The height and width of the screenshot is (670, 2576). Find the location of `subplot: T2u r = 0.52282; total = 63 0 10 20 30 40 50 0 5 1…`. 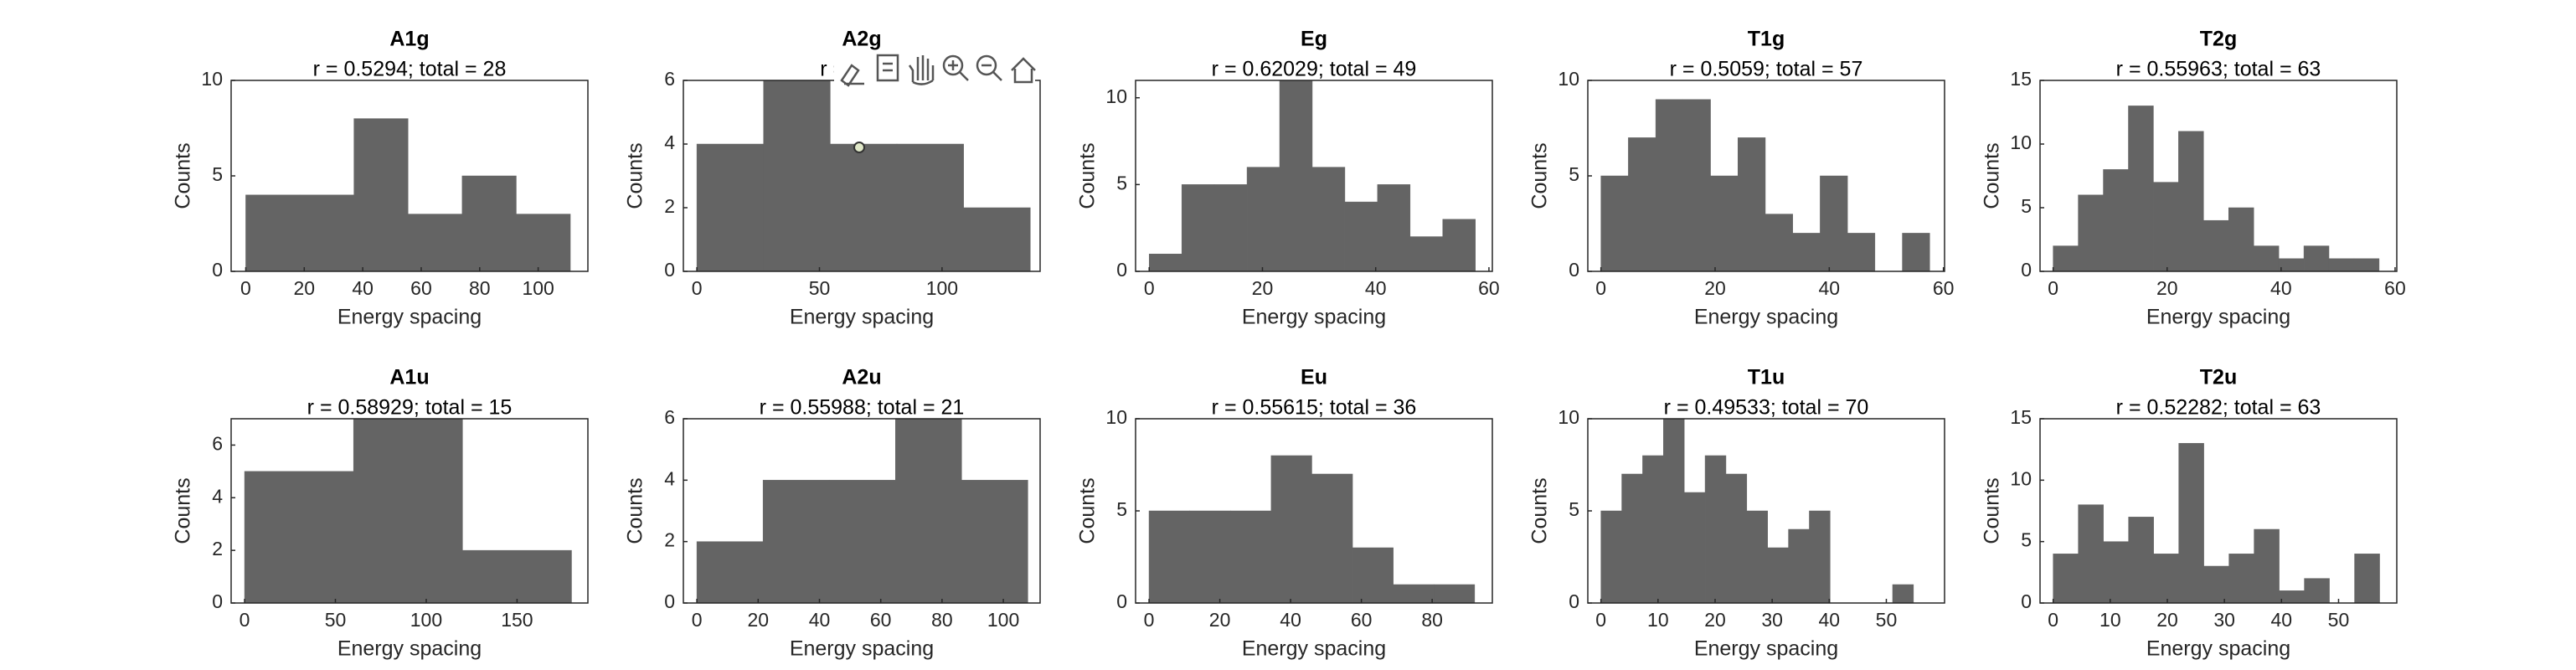

subplot: T2u r = 0.52282; total = 63 0 10 20 30 40 50 0 5 1… is located at coordinates (2189, 513).